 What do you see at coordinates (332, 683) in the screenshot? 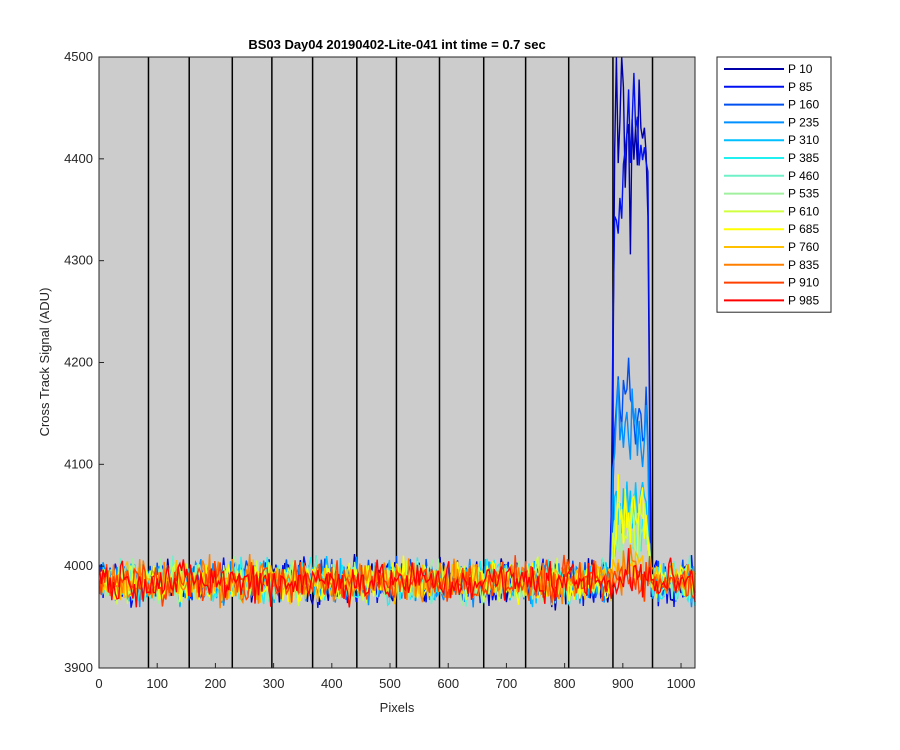
I see `x-tick-label: 400` at bounding box center [332, 683].